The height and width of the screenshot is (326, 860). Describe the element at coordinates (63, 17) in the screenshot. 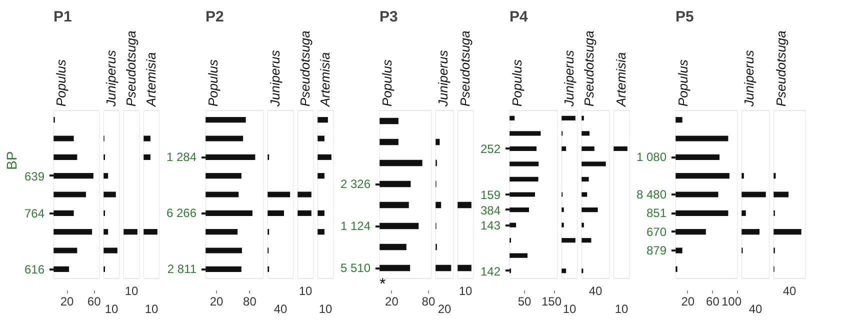

I see `chart-title: P1` at that location.